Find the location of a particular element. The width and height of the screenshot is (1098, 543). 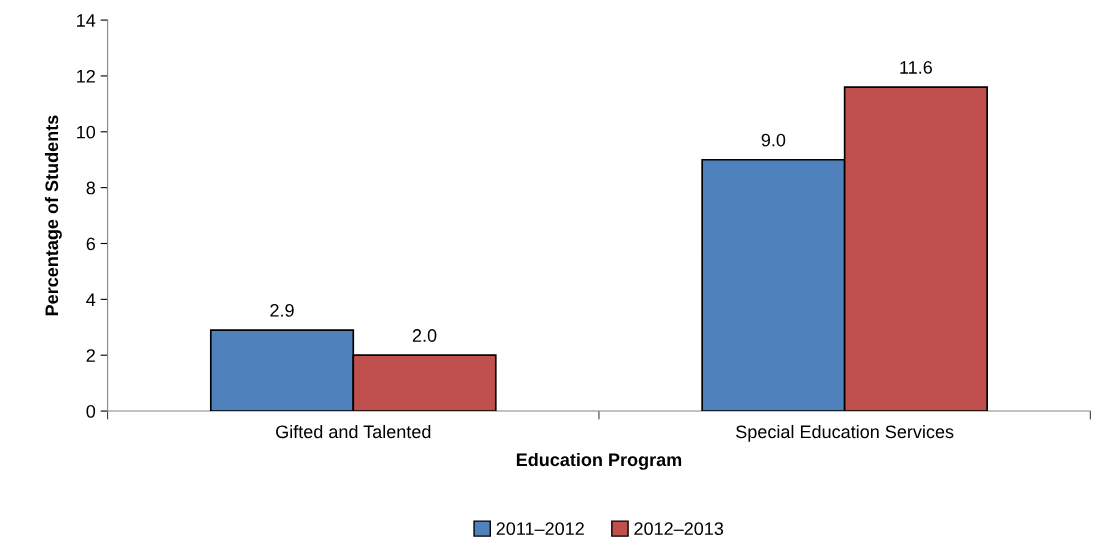

y-tick-label: 8 is located at coordinates (91, 188).